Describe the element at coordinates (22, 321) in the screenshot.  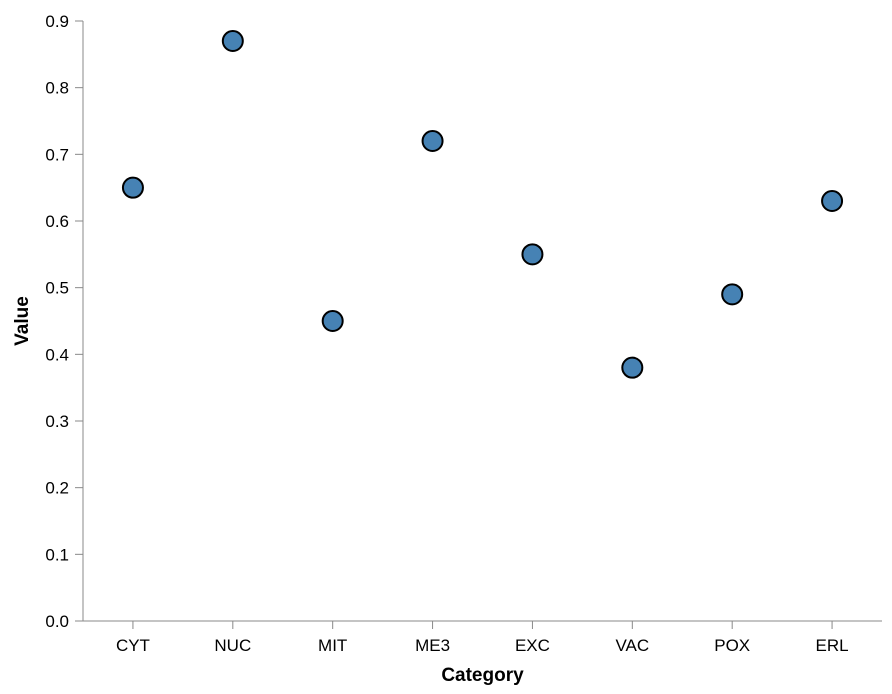
I see `y-axis-title: Value` at that location.